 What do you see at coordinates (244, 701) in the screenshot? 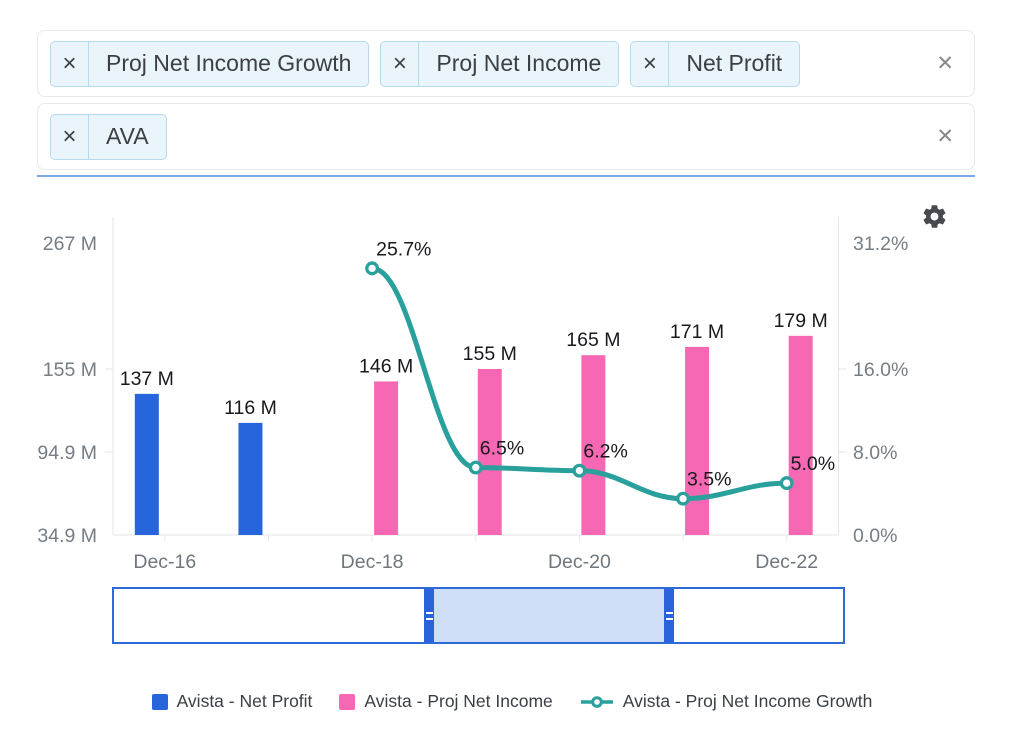
I see `legend-label: Avista - Net Profit` at bounding box center [244, 701].